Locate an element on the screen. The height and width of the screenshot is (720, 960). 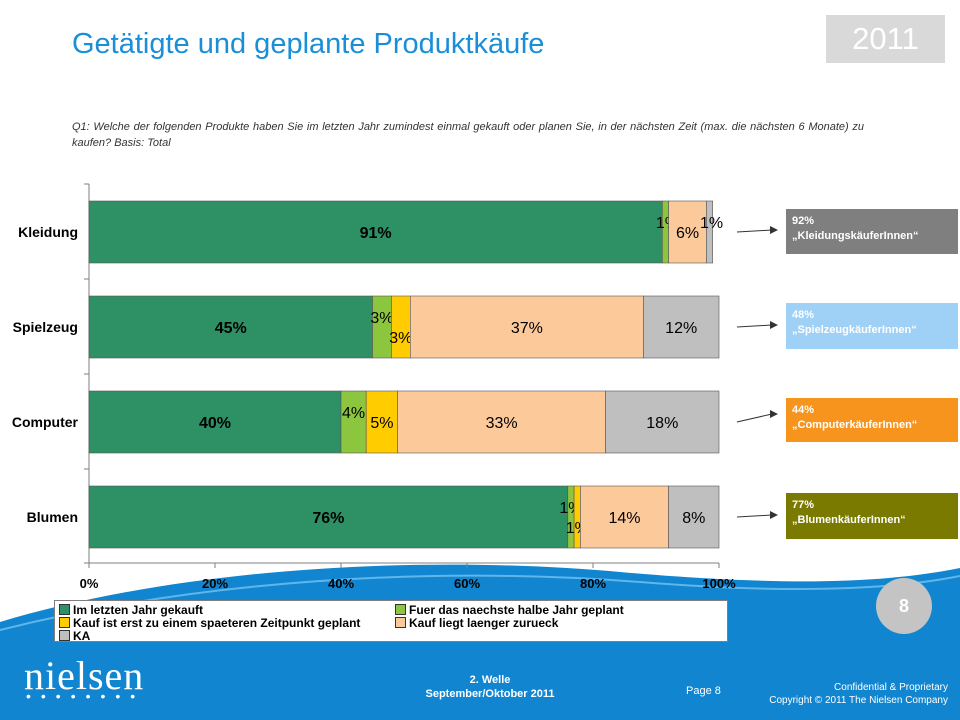
x-tick-label: 20% is located at coordinates (215, 583).